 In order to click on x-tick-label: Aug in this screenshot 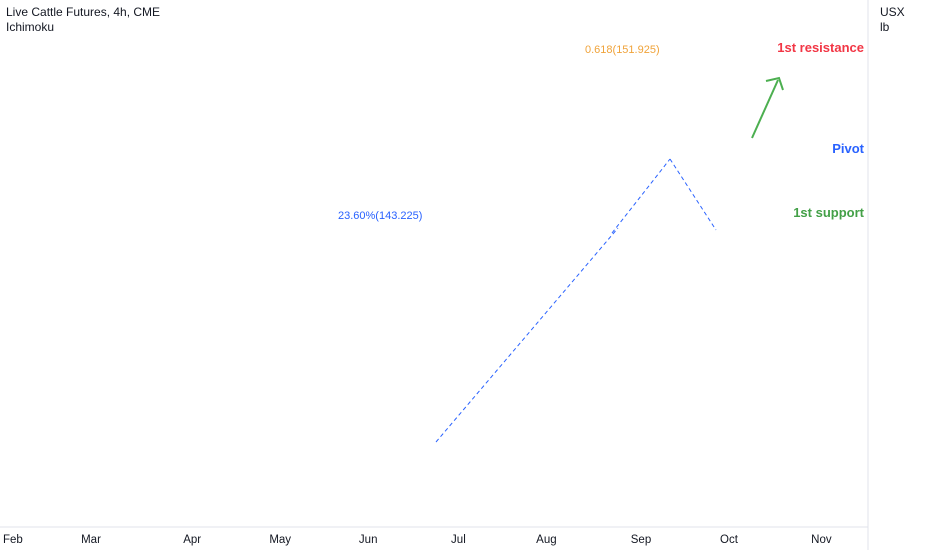, I will do `click(546, 540)`.